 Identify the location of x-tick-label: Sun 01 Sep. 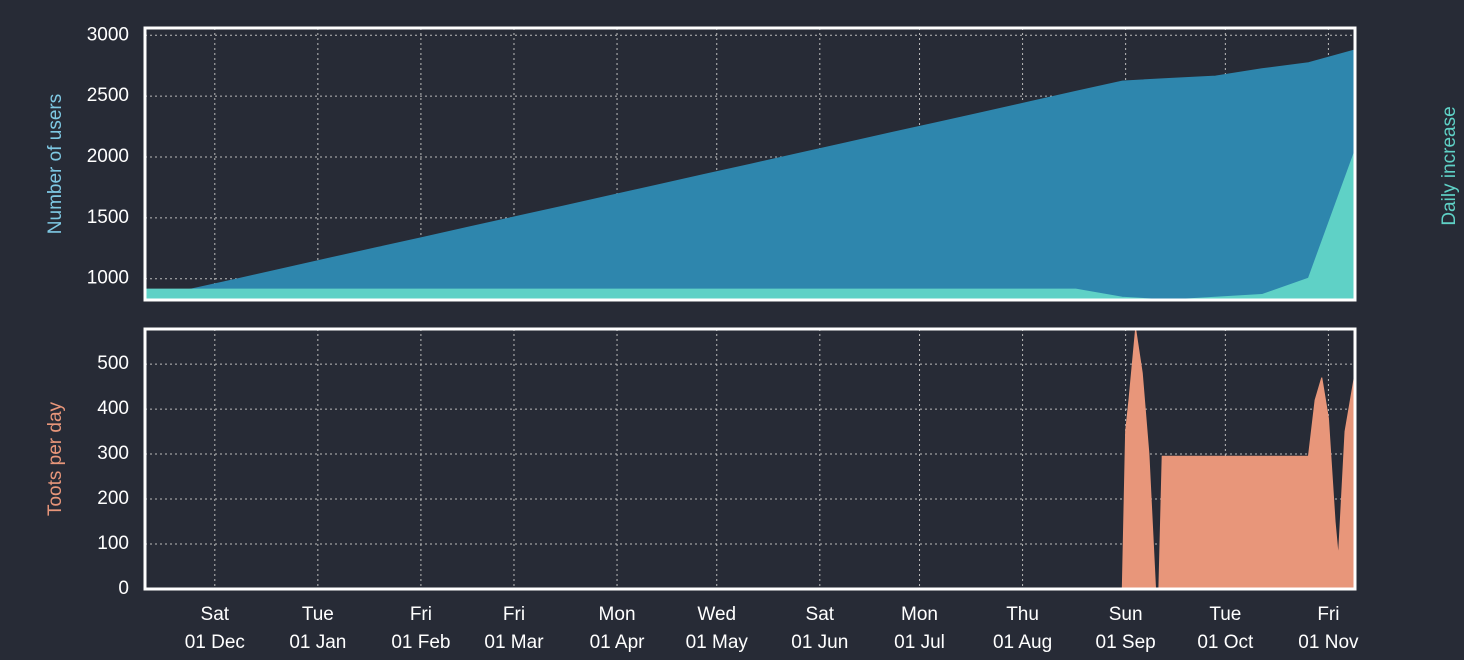
(1125, 628).